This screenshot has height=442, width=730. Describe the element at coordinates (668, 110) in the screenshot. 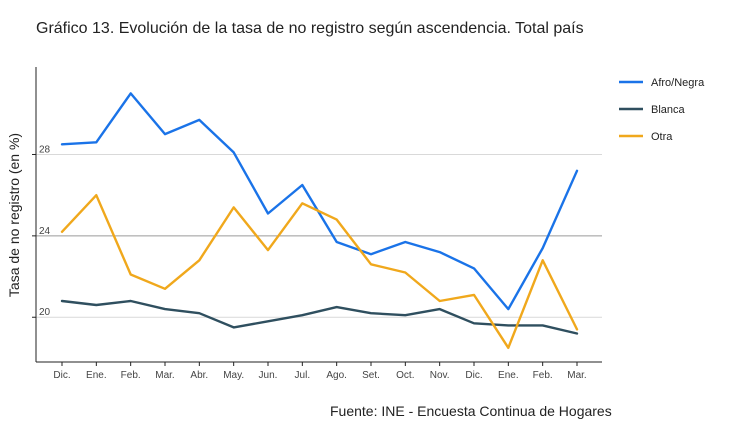

I see `legend-label: Blanca` at that location.